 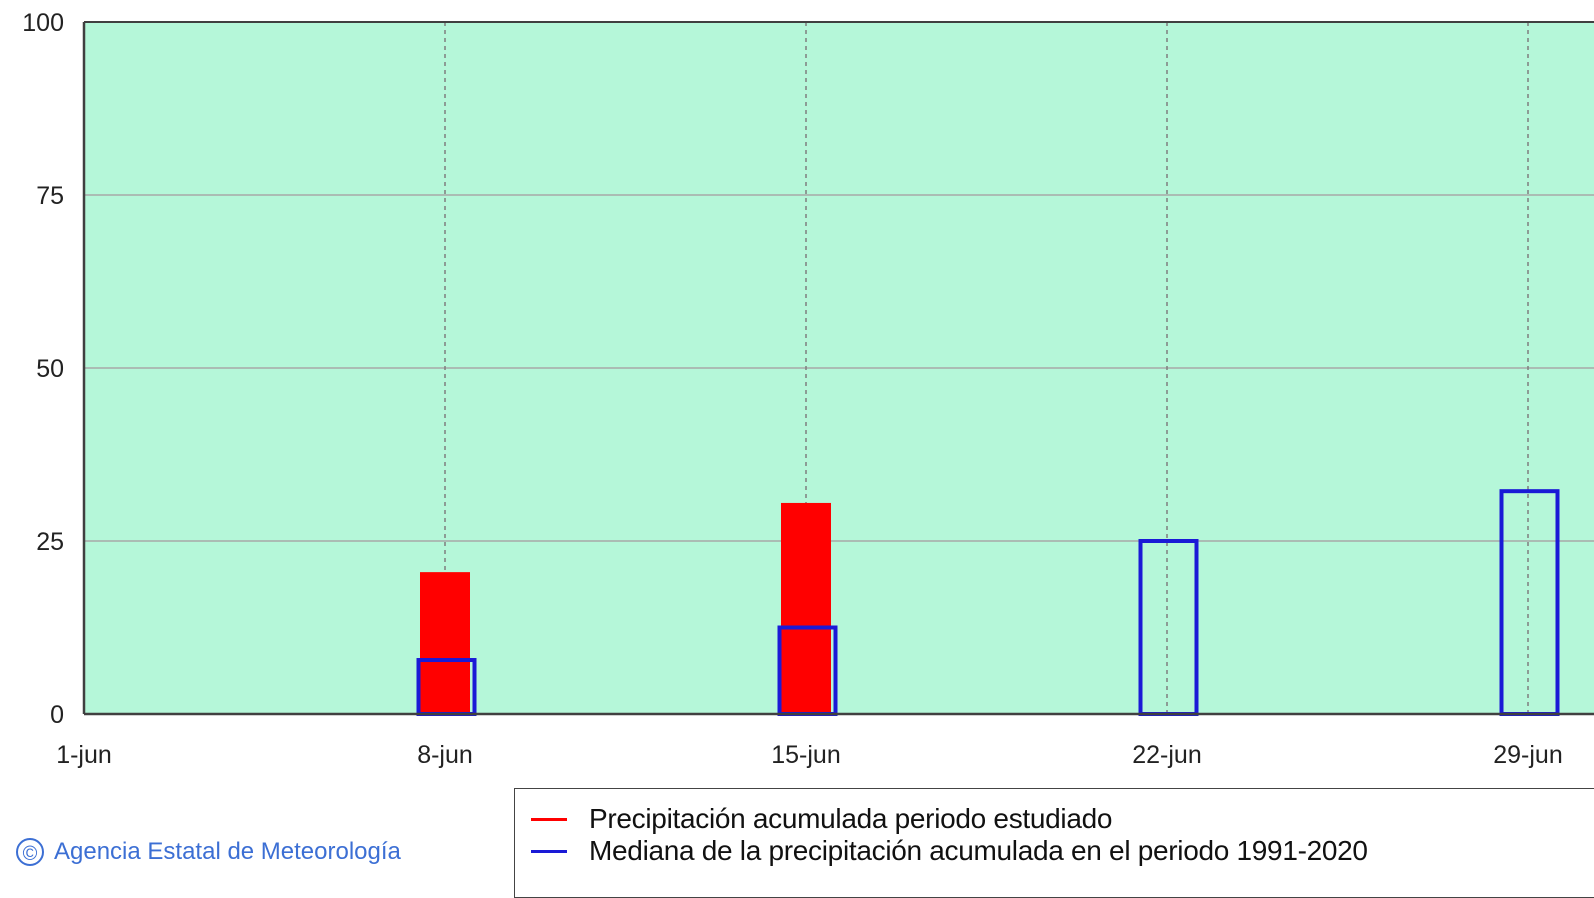 I want to click on x-tick-label: 29-jun, so click(x=1528, y=755).